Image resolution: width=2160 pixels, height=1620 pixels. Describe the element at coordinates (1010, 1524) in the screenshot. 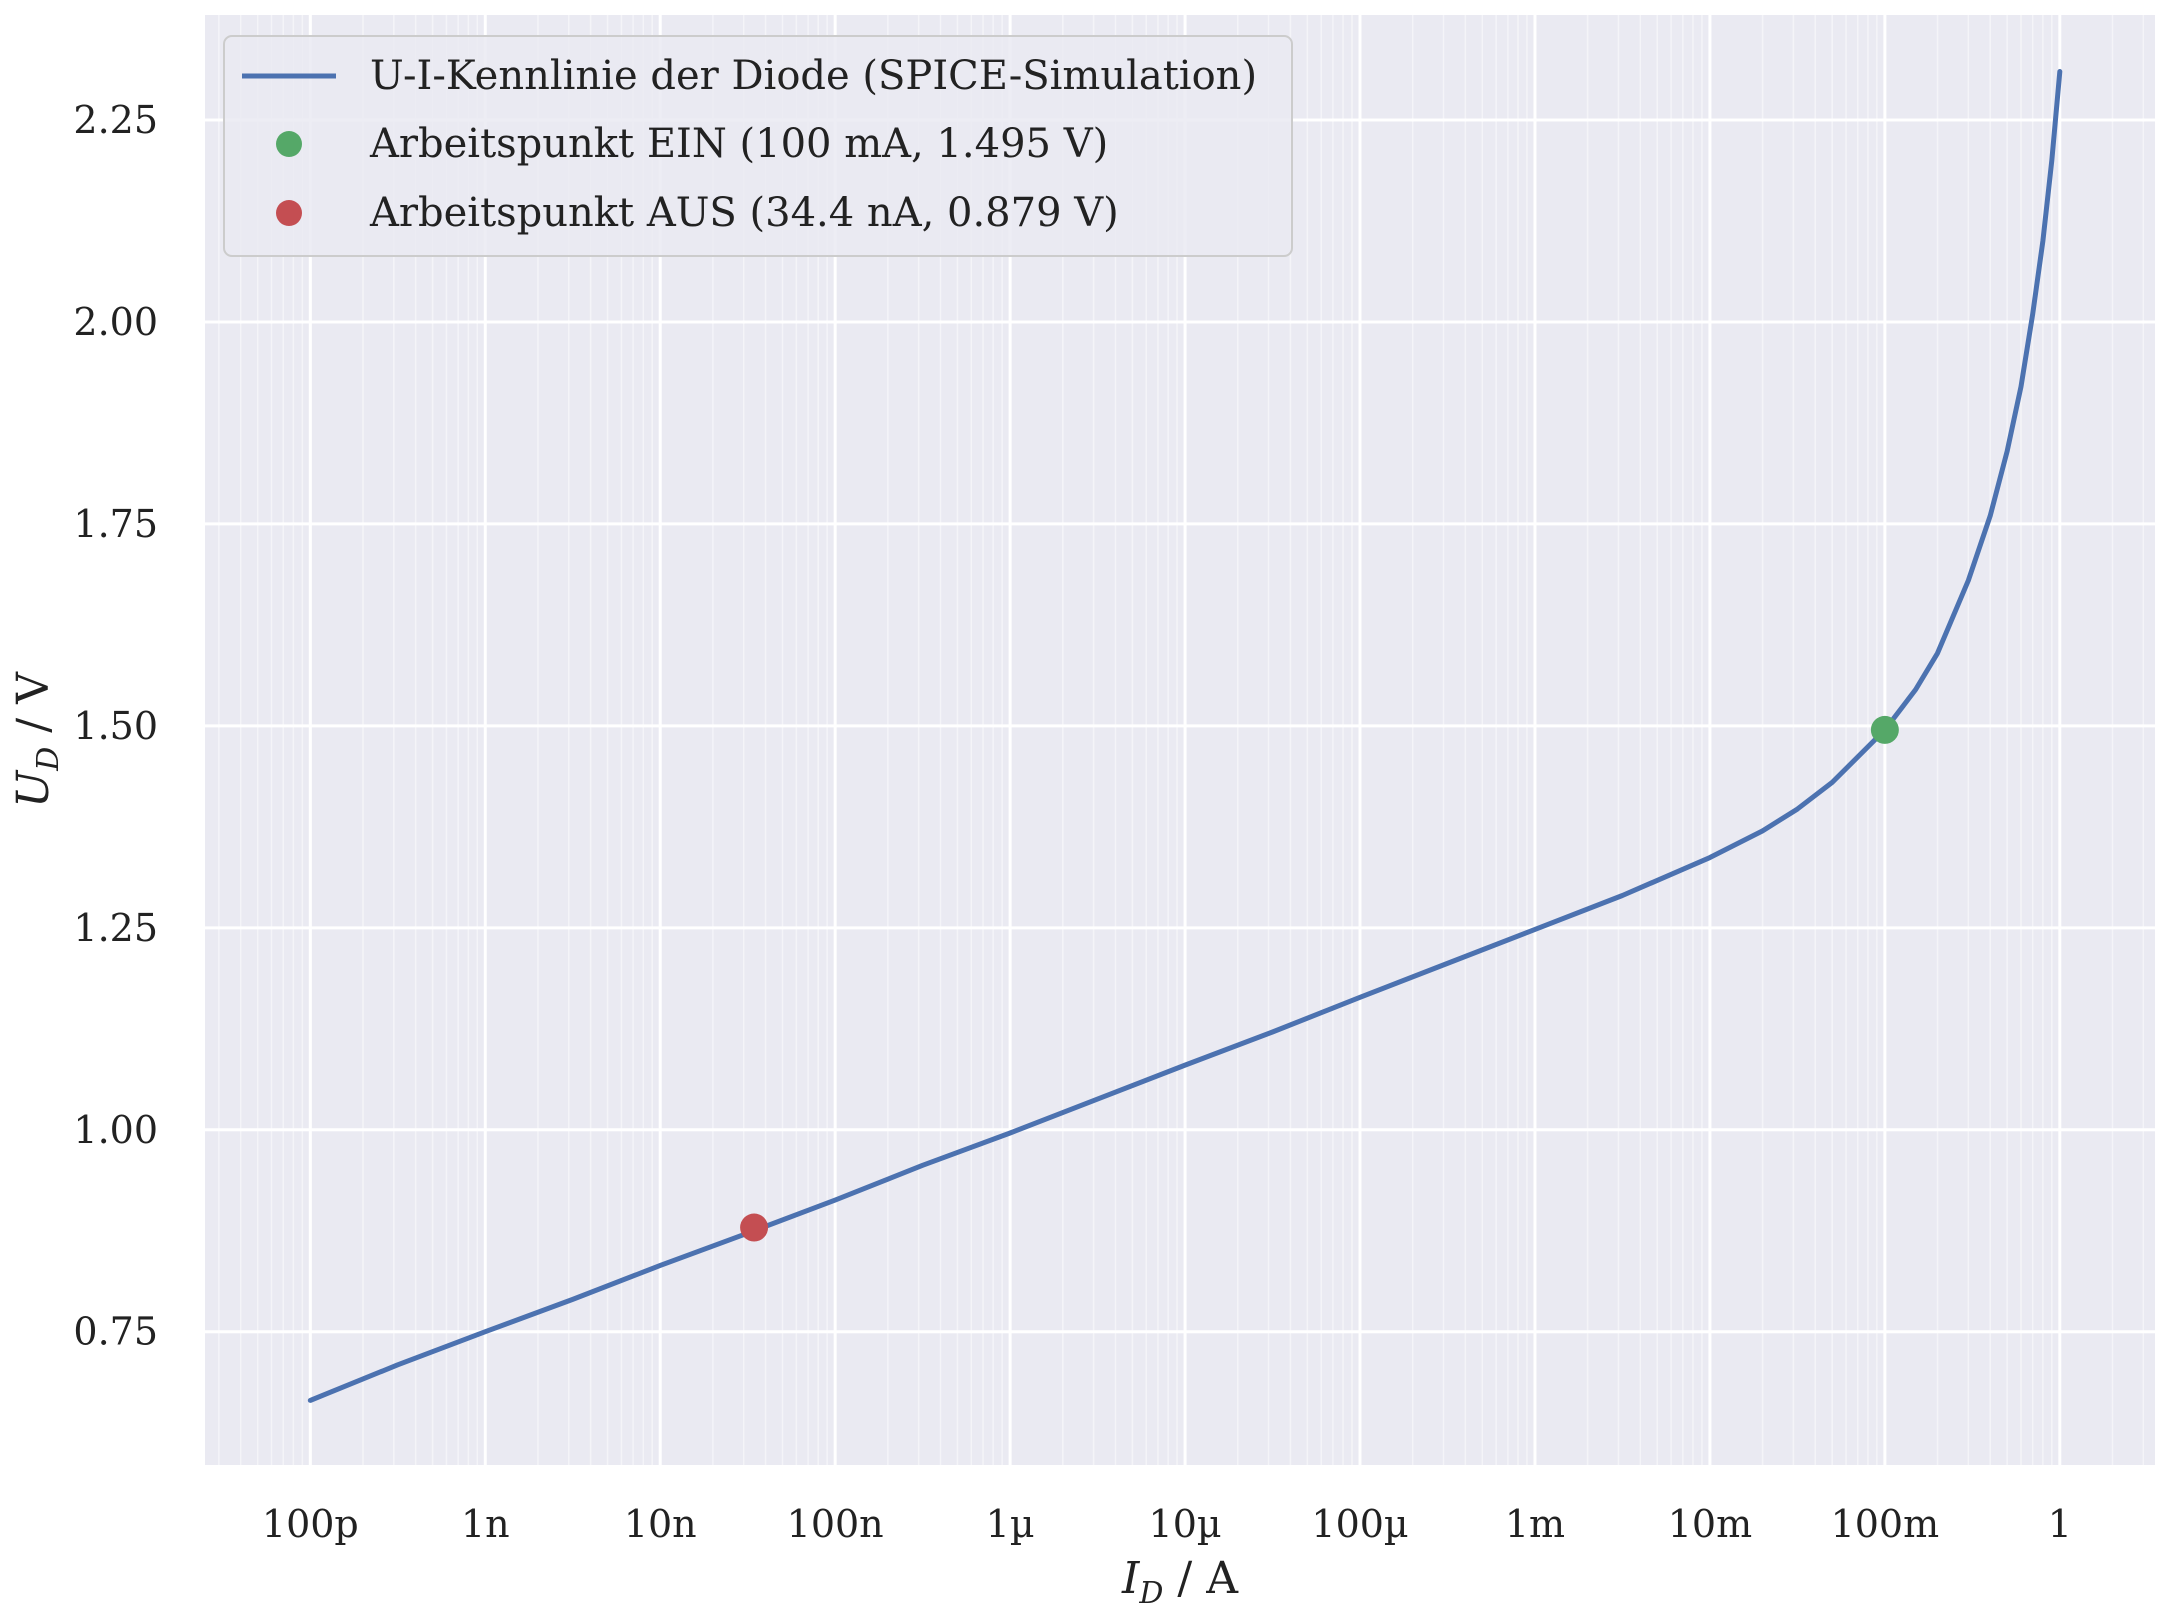

I see `x-tick-label: 1µ` at that location.